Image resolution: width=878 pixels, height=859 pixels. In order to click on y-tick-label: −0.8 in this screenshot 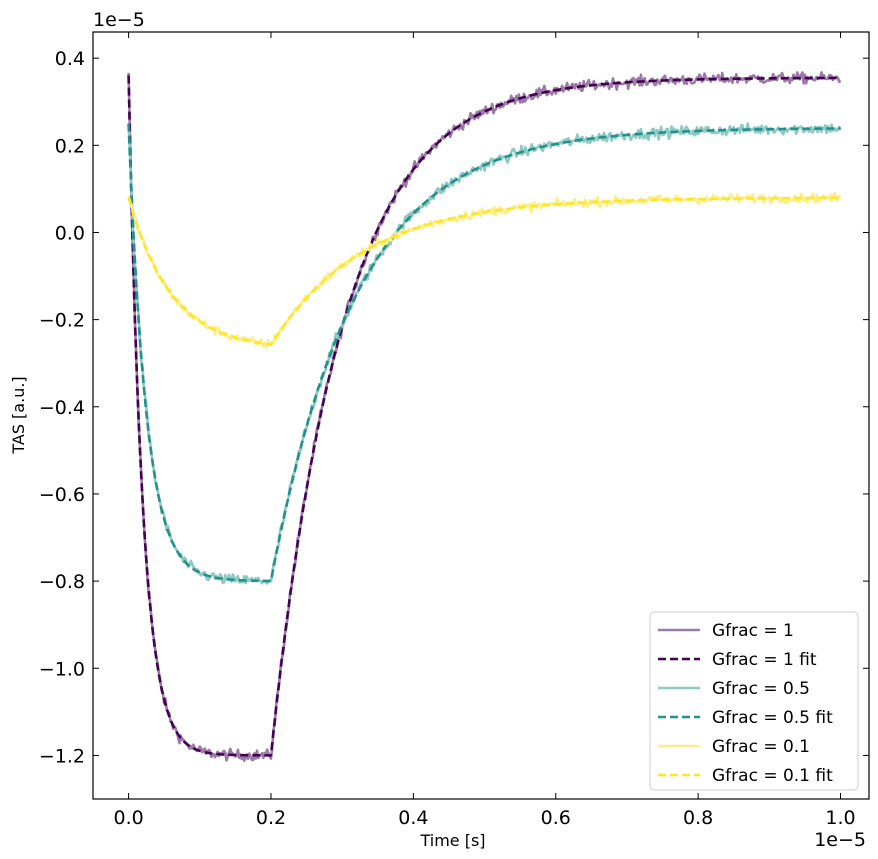, I will do `click(62, 582)`.